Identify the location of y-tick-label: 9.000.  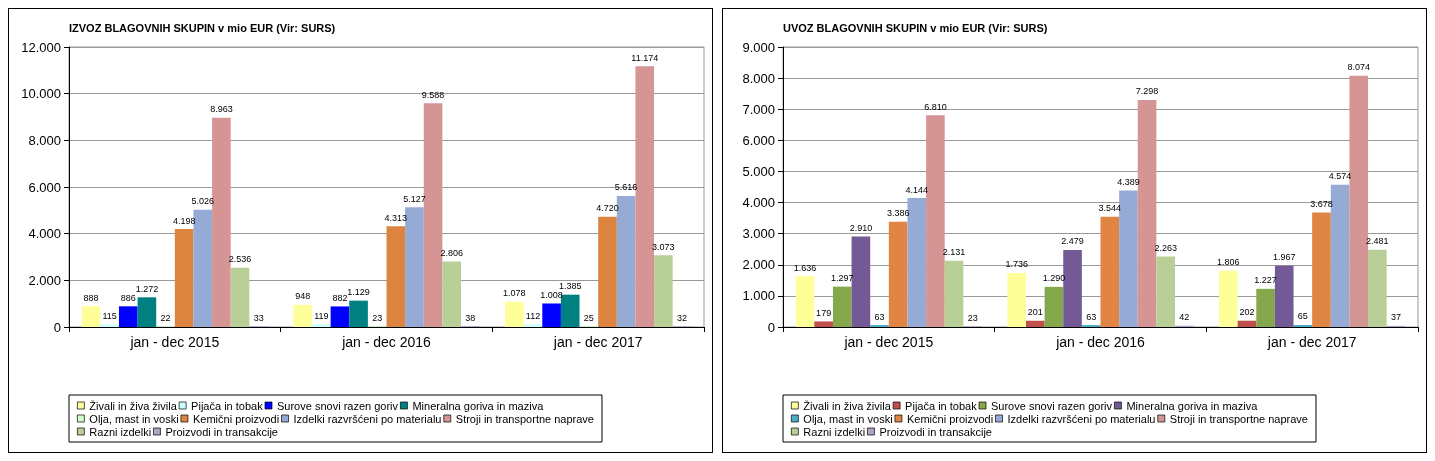
(758, 47).